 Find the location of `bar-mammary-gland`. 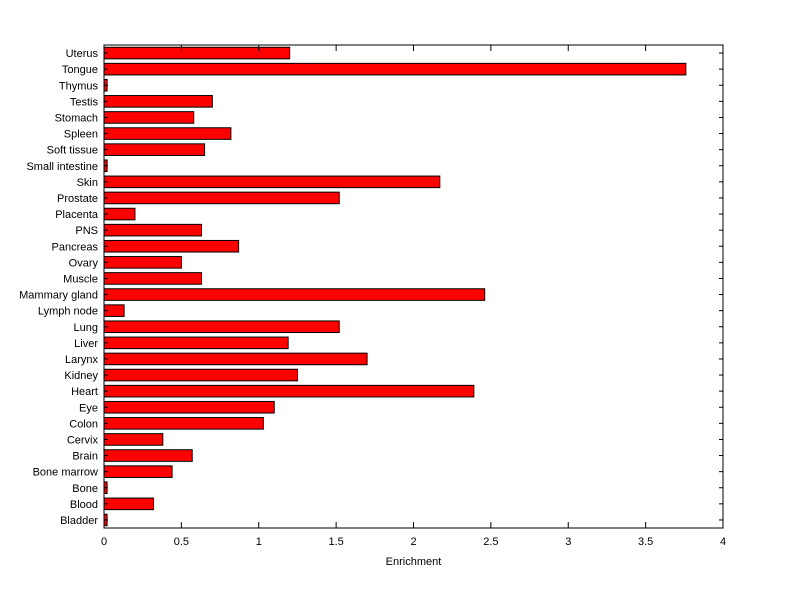

bar-mammary-gland is located at coordinates (294, 294).